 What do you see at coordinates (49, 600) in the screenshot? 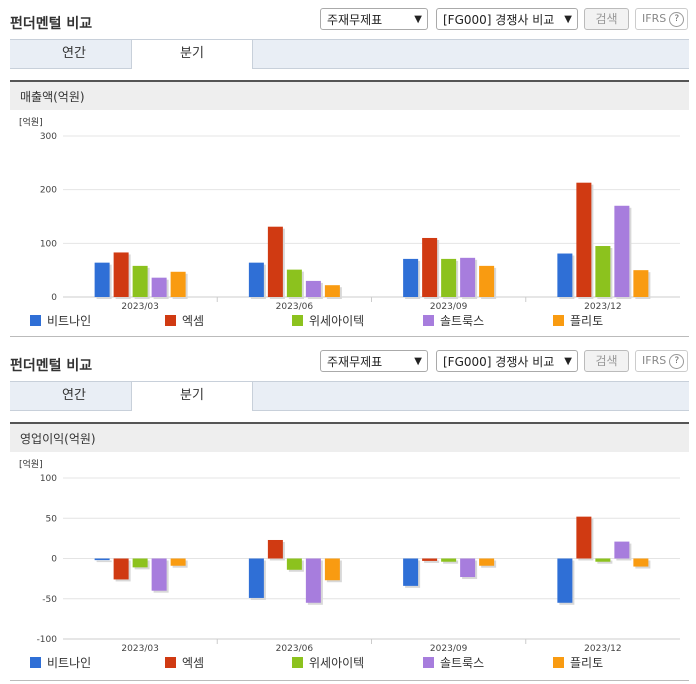
I see `y-tick-label: -50` at bounding box center [49, 600].